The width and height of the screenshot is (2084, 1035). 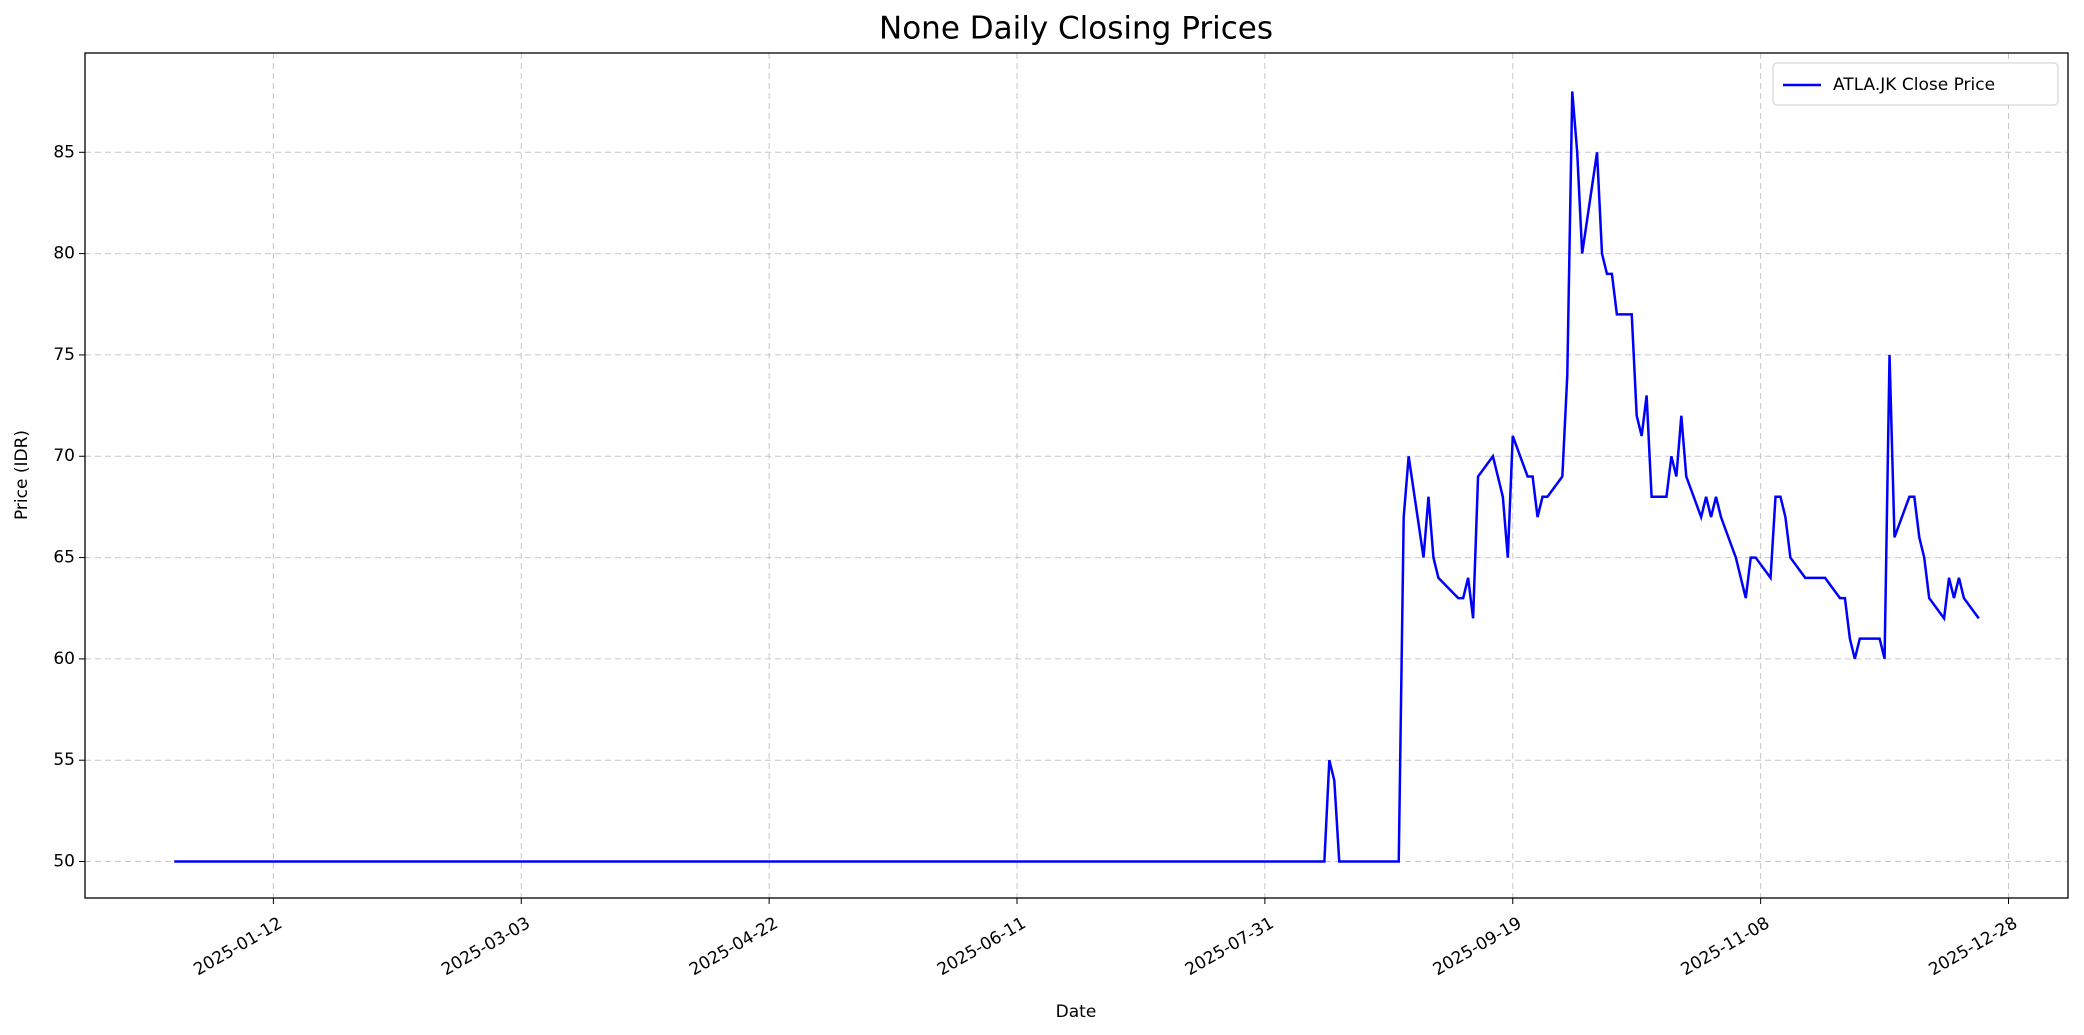 I want to click on x-tick-label: 2025-03-03, so click(x=486, y=946).